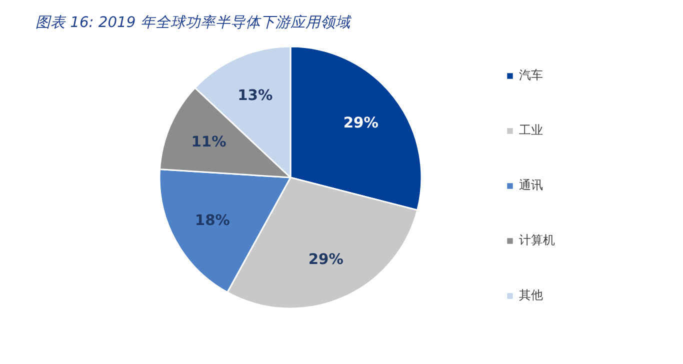 The width and height of the screenshot is (683, 364). What do you see at coordinates (531, 185) in the screenshot?
I see `legend-label: 通讯` at bounding box center [531, 185].